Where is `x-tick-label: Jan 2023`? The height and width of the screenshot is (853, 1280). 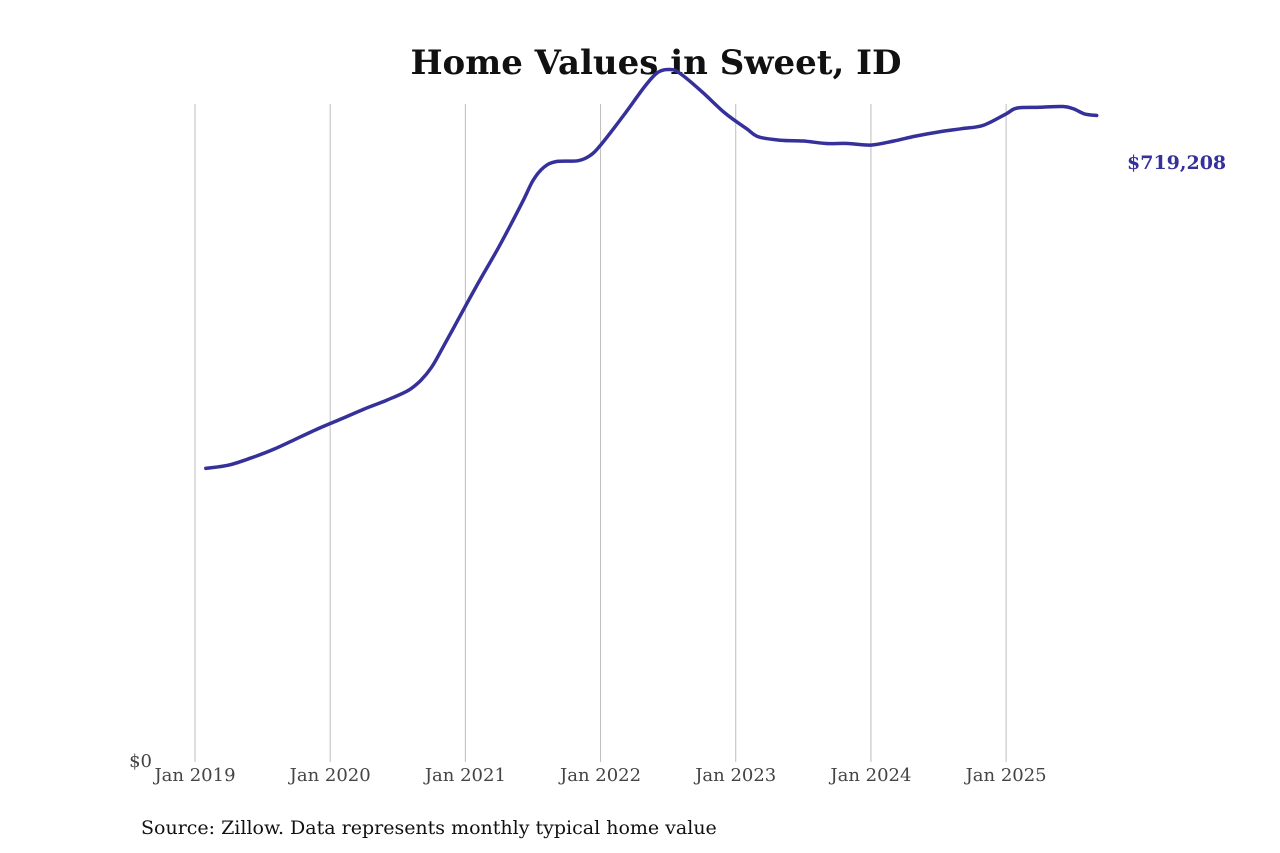
x-tick-label: Jan 2023 is located at coordinates (734, 775).